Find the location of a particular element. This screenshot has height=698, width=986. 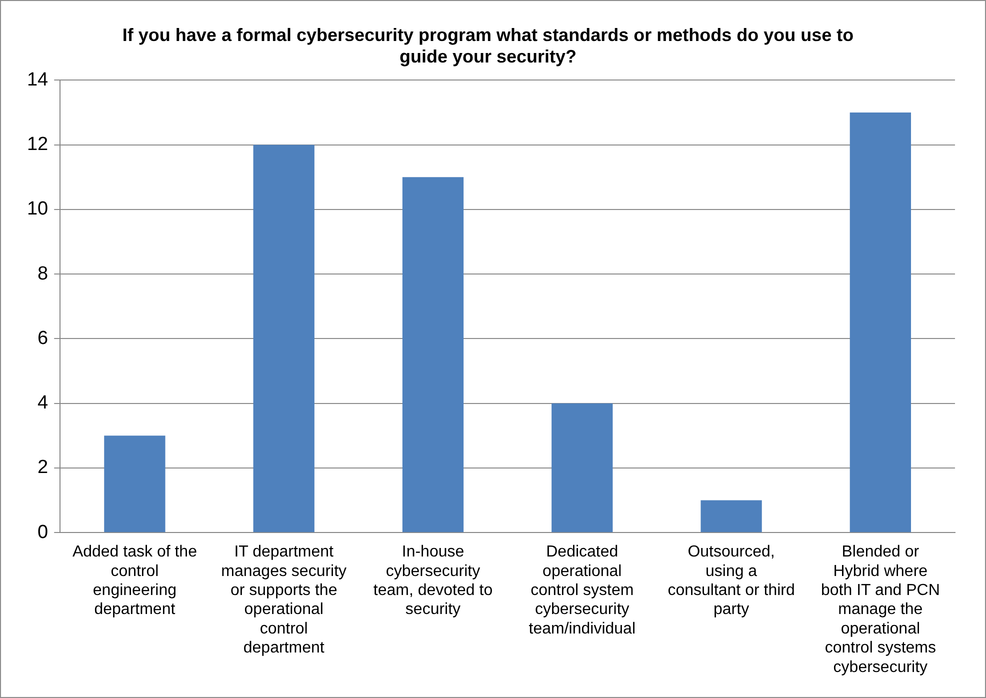

y-tick-label: 0 is located at coordinates (43, 532).